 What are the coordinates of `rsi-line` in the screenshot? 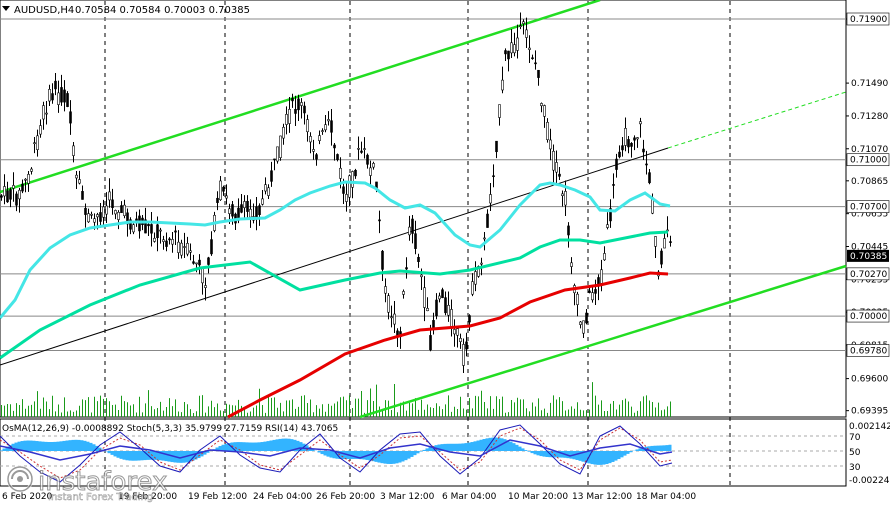 It's located at (336, 450).